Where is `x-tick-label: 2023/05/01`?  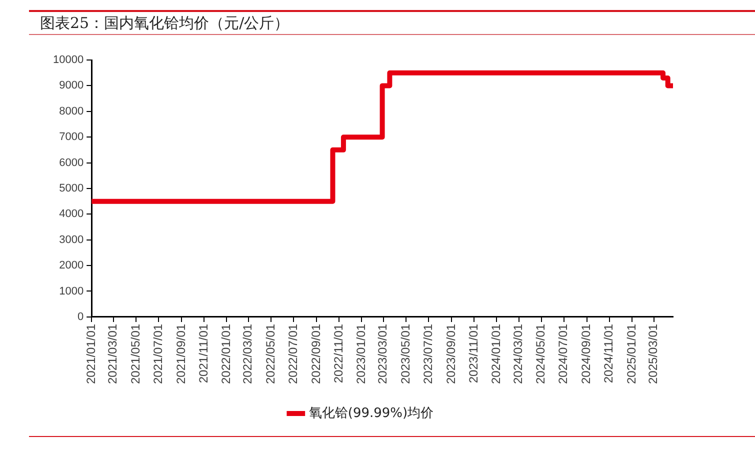 x-tick-label: 2023/05/01 is located at coordinates (405, 354).